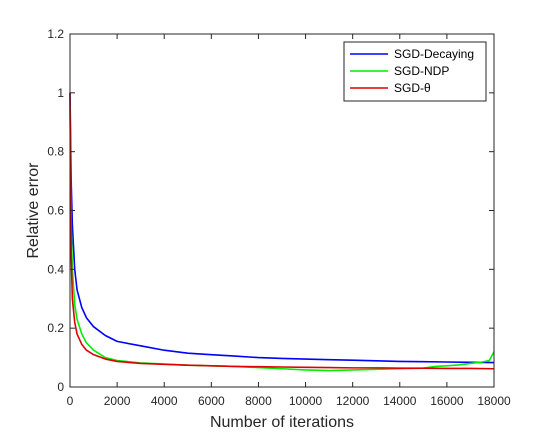  What do you see at coordinates (494, 401) in the screenshot?
I see `x-tick-label: 18000` at bounding box center [494, 401].